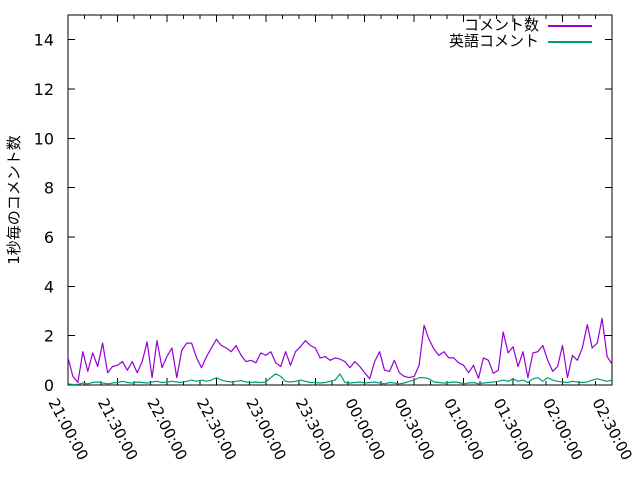 The image size is (640, 480). Describe the element at coordinates (365, 429) in the screenshot. I see `x-tick-label: 00:00:00` at that location.